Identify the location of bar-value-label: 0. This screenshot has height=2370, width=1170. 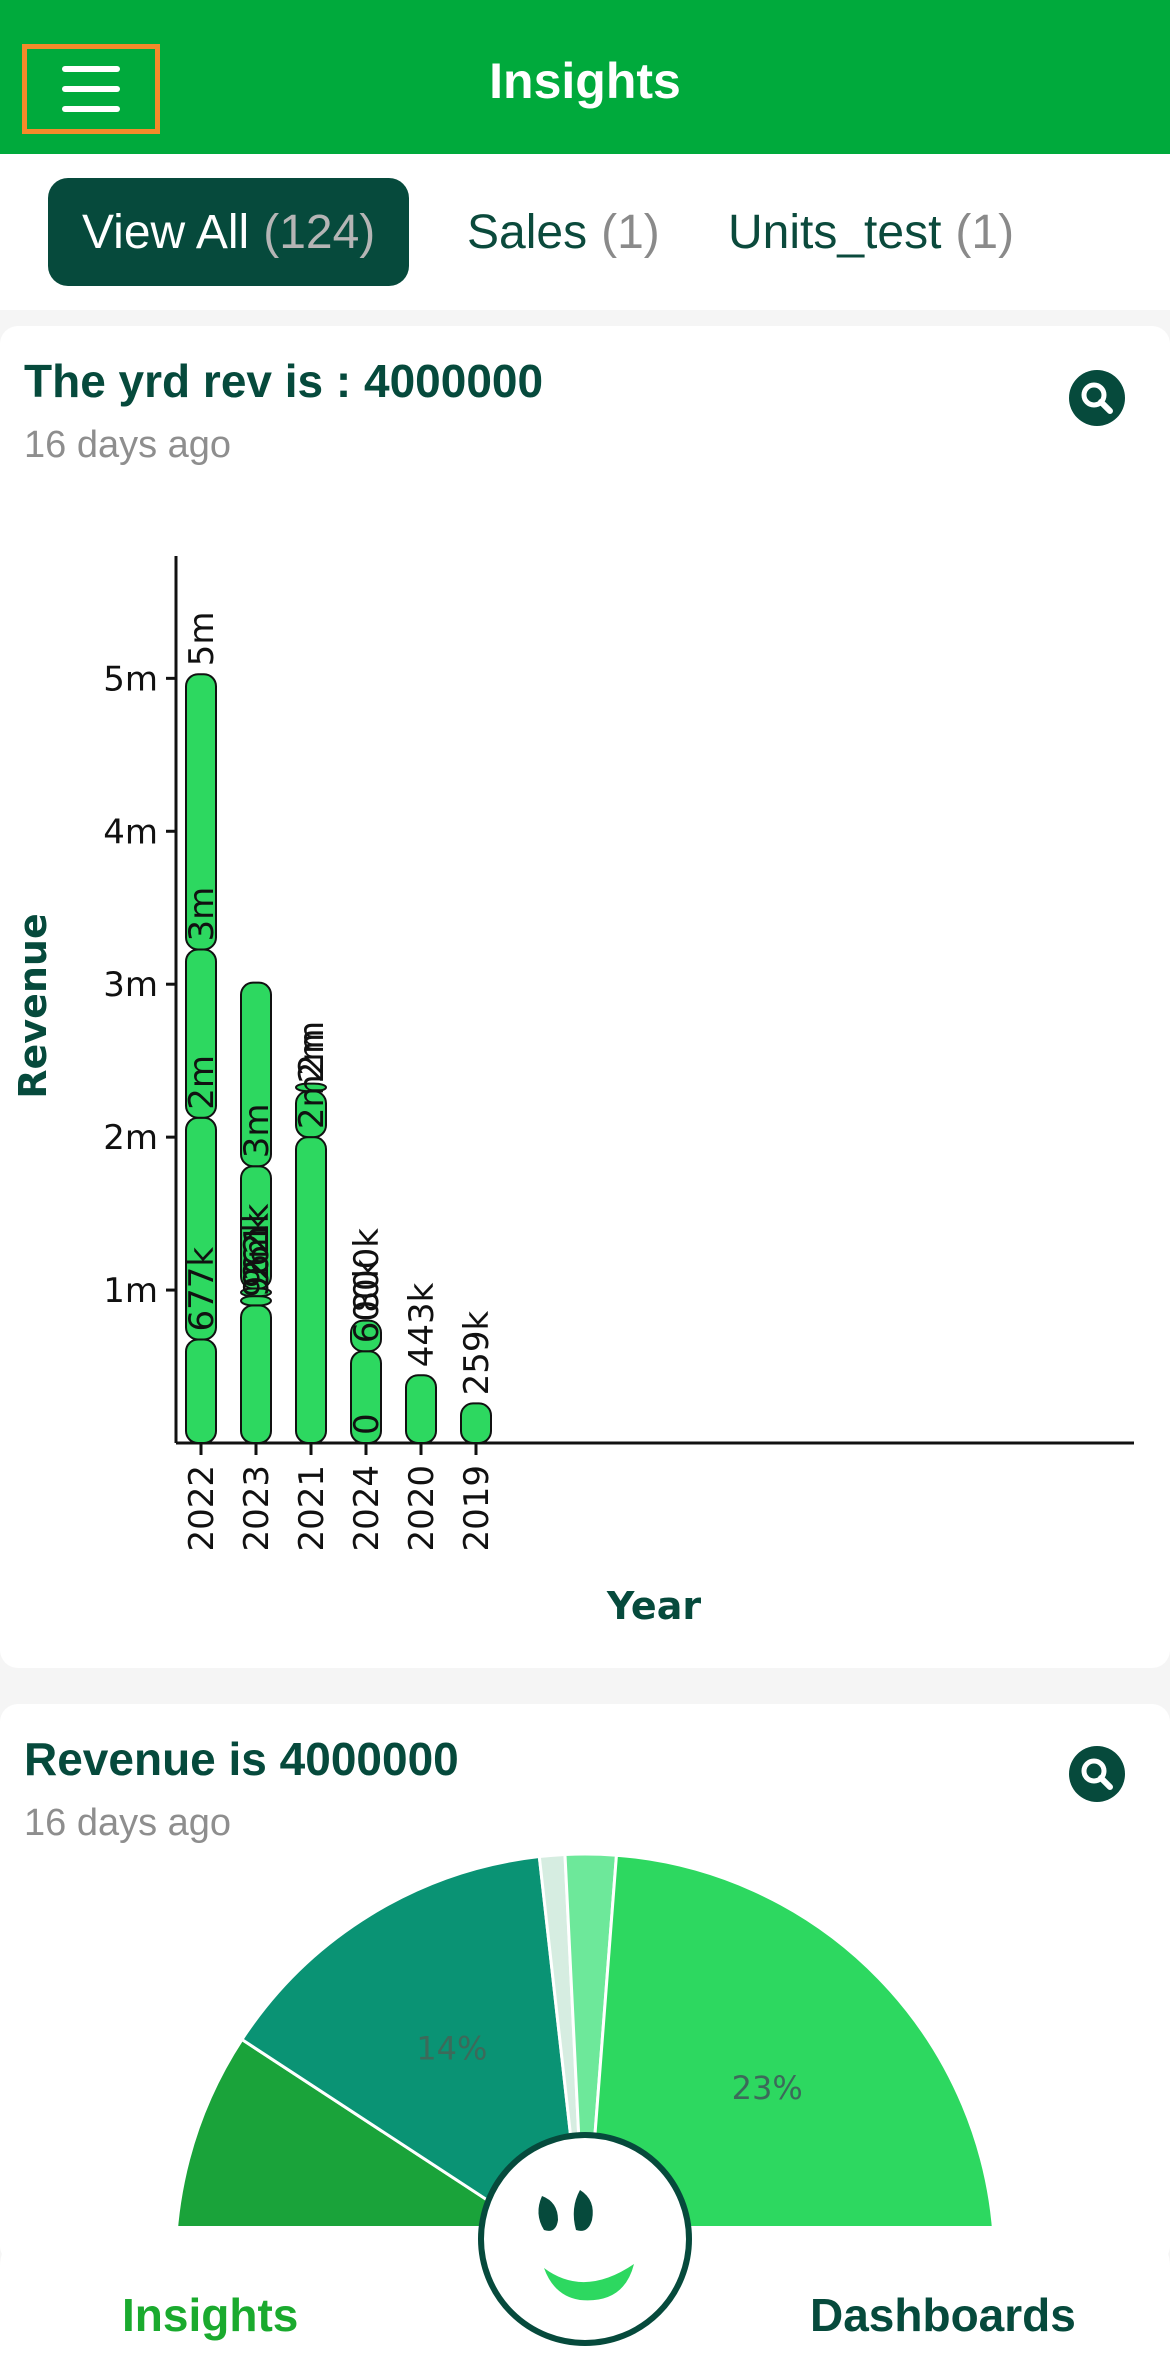
(367, 1424).